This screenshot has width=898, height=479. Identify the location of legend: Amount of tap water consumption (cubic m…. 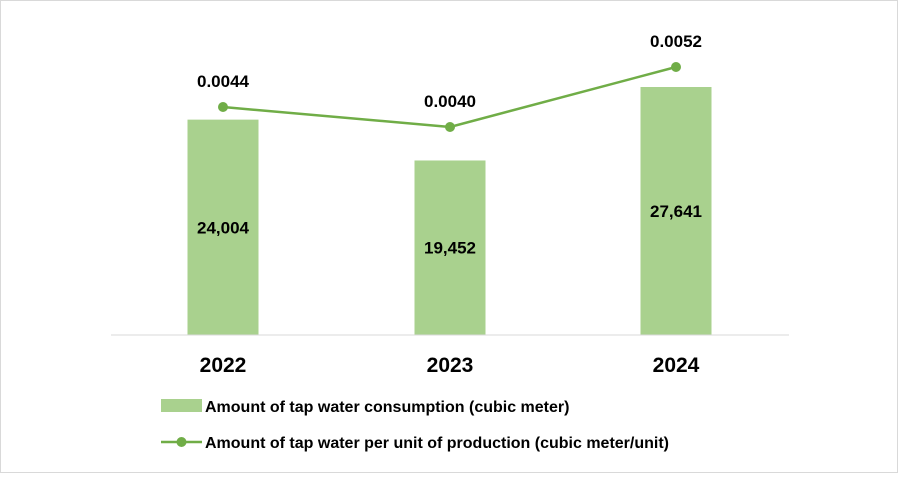
(415, 425).